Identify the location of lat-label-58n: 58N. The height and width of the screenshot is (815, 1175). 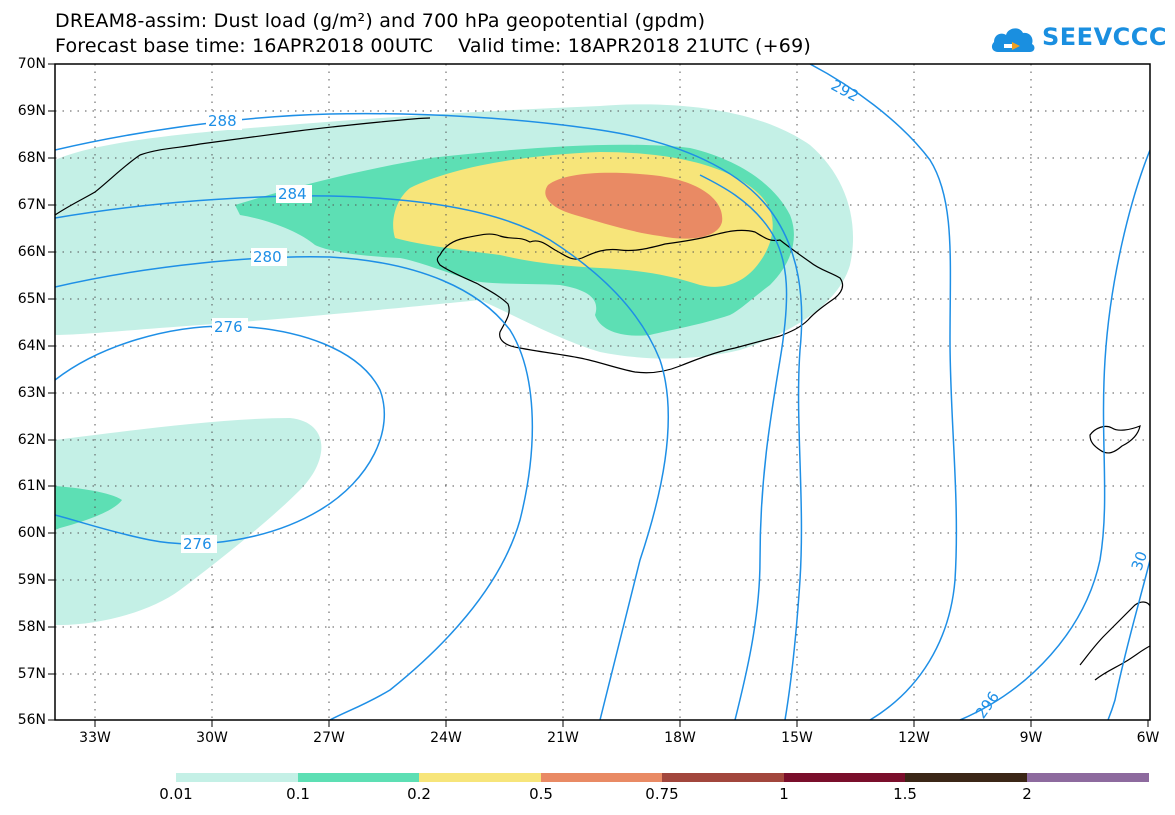
(31, 627).